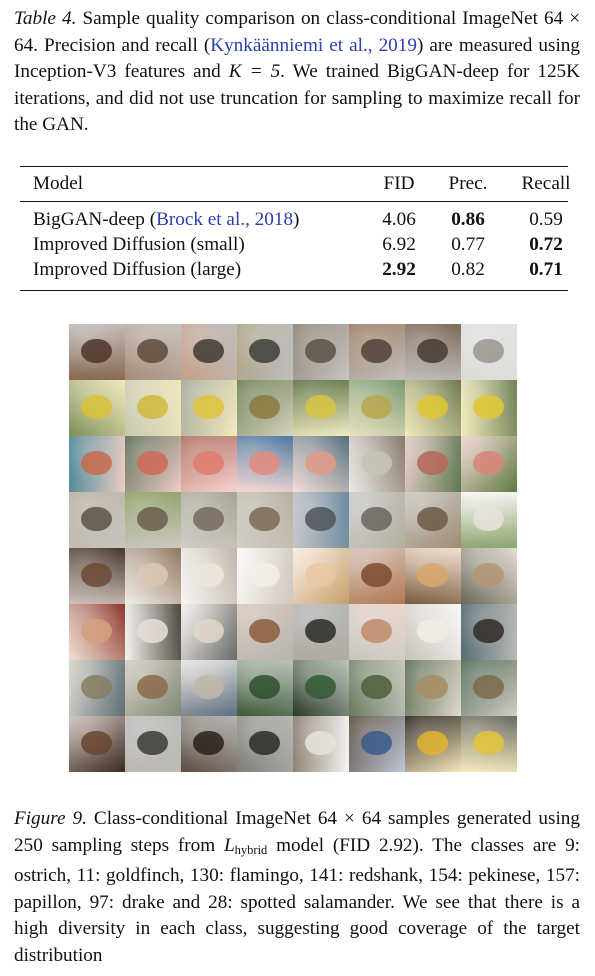  Describe the element at coordinates (546, 219) in the screenshot. I see `cell-recall: 0.59` at that location.